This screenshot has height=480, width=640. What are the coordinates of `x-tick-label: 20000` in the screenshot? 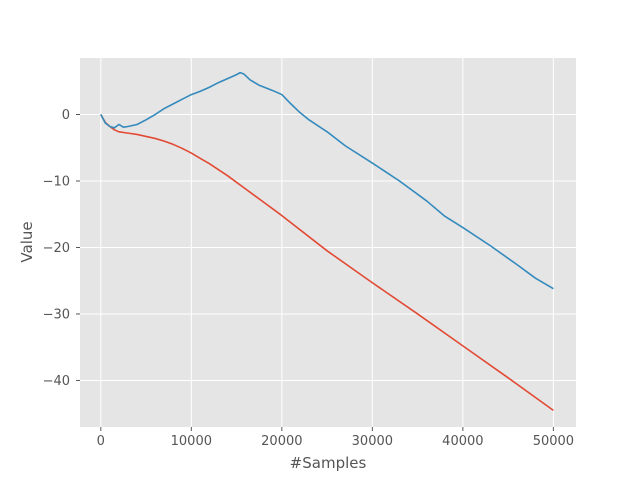 It's located at (281, 441).